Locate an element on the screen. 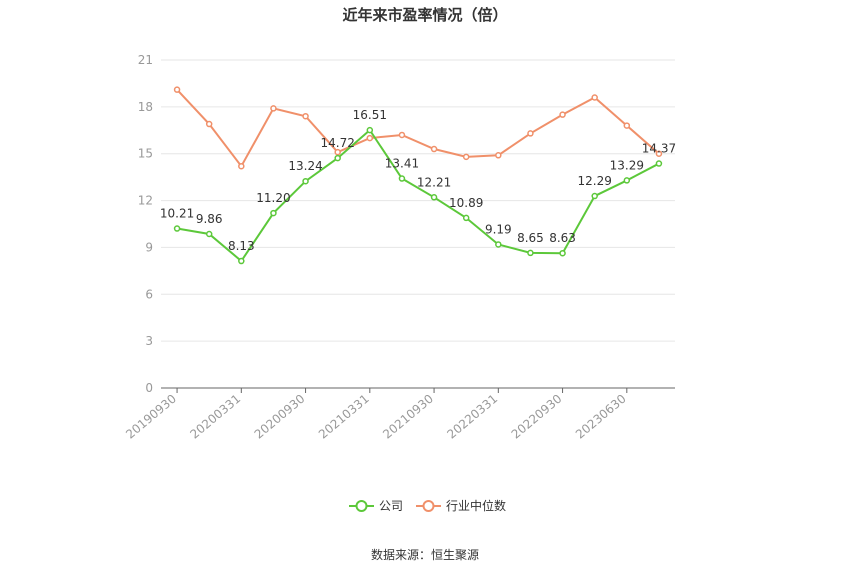 The width and height of the screenshot is (850, 575). chart-title: 近年来市盈率情况（倍） is located at coordinates (425, 15).